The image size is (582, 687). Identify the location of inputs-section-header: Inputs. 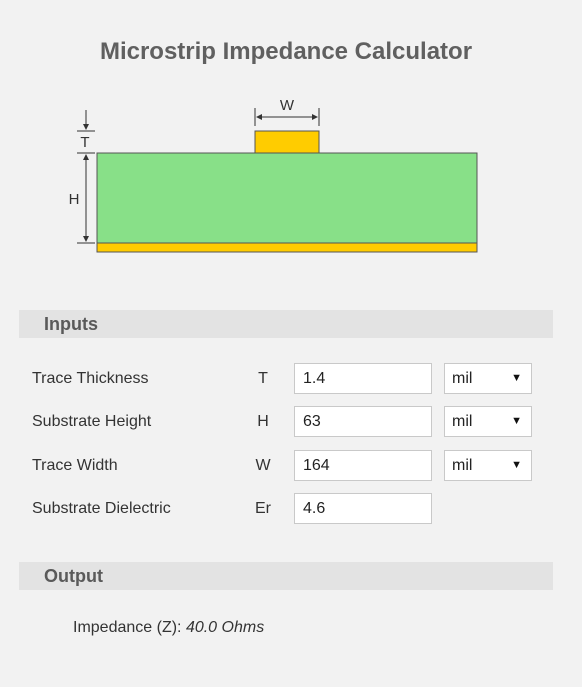
(286, 324).